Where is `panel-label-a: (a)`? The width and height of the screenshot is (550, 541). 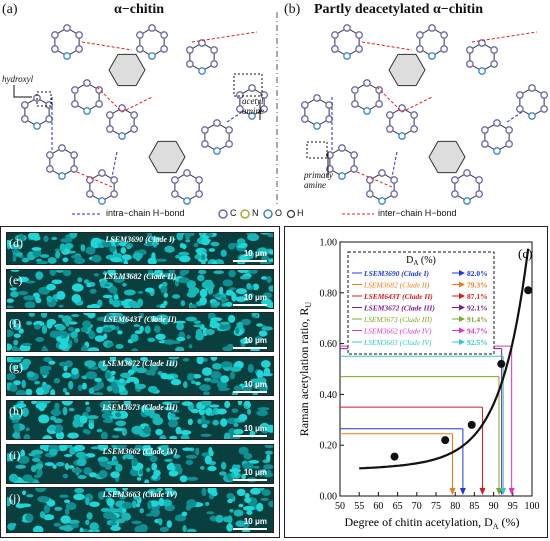
panel-label-a: (a) is located at coordinates (10, 9).